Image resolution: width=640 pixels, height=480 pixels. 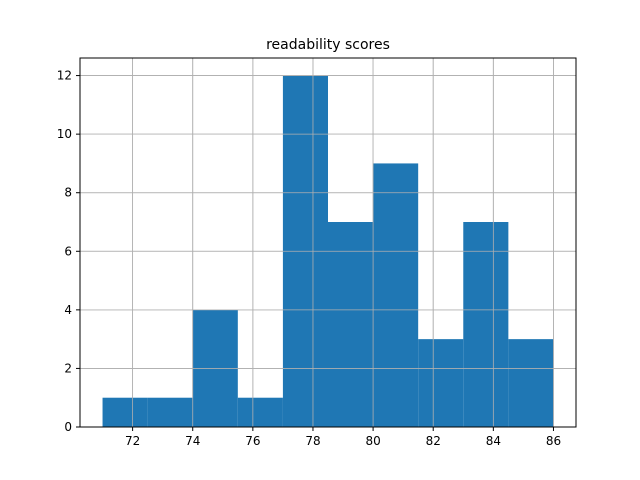 I want to click on x-tick-label: 76, so click(x=252, y=441).